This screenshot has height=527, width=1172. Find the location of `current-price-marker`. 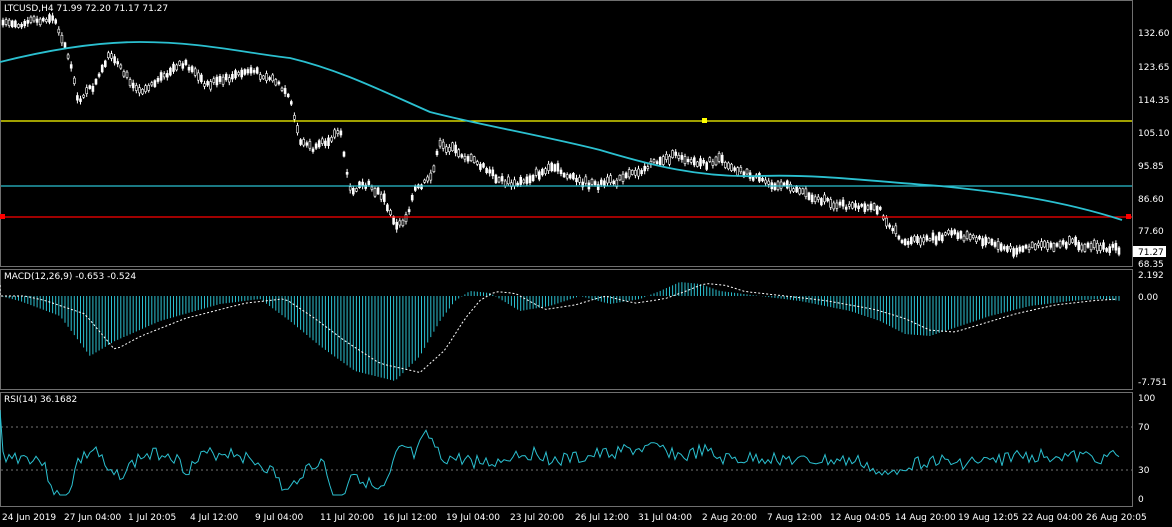

current-price-marker is located at coordinates (1149, 251).